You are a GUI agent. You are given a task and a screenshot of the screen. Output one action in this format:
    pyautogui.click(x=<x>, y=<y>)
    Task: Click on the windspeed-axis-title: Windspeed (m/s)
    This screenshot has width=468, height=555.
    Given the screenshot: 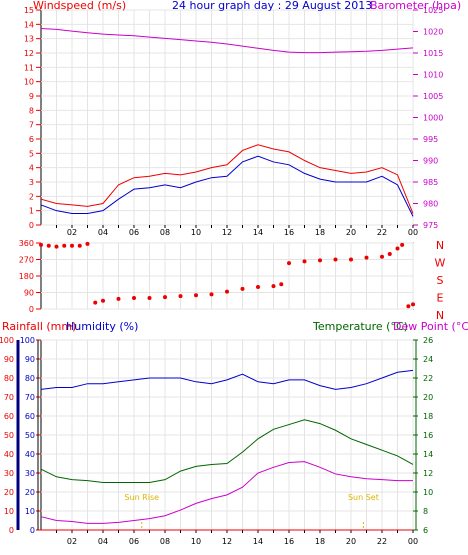 What is the action you would take?
    pyautogui.click(x=79, y=6)
    